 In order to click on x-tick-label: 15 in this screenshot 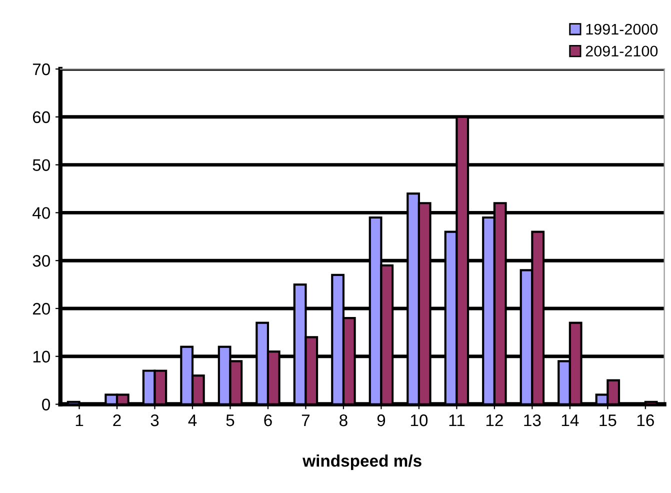, I will do `click(608, 420)`.